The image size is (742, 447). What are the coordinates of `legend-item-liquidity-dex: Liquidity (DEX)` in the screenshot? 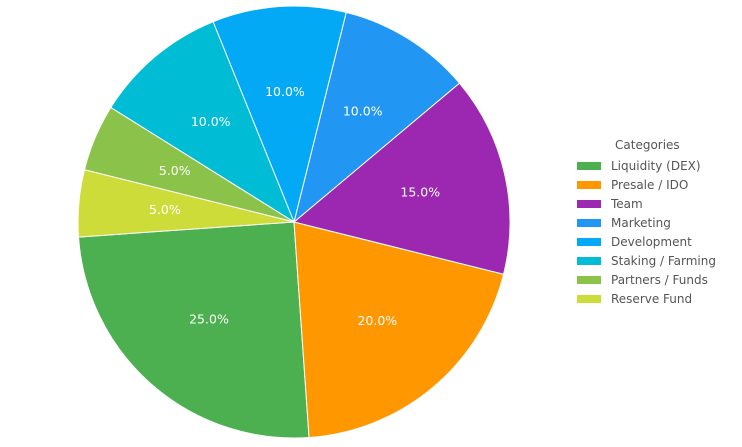 It's located at (646, 165).